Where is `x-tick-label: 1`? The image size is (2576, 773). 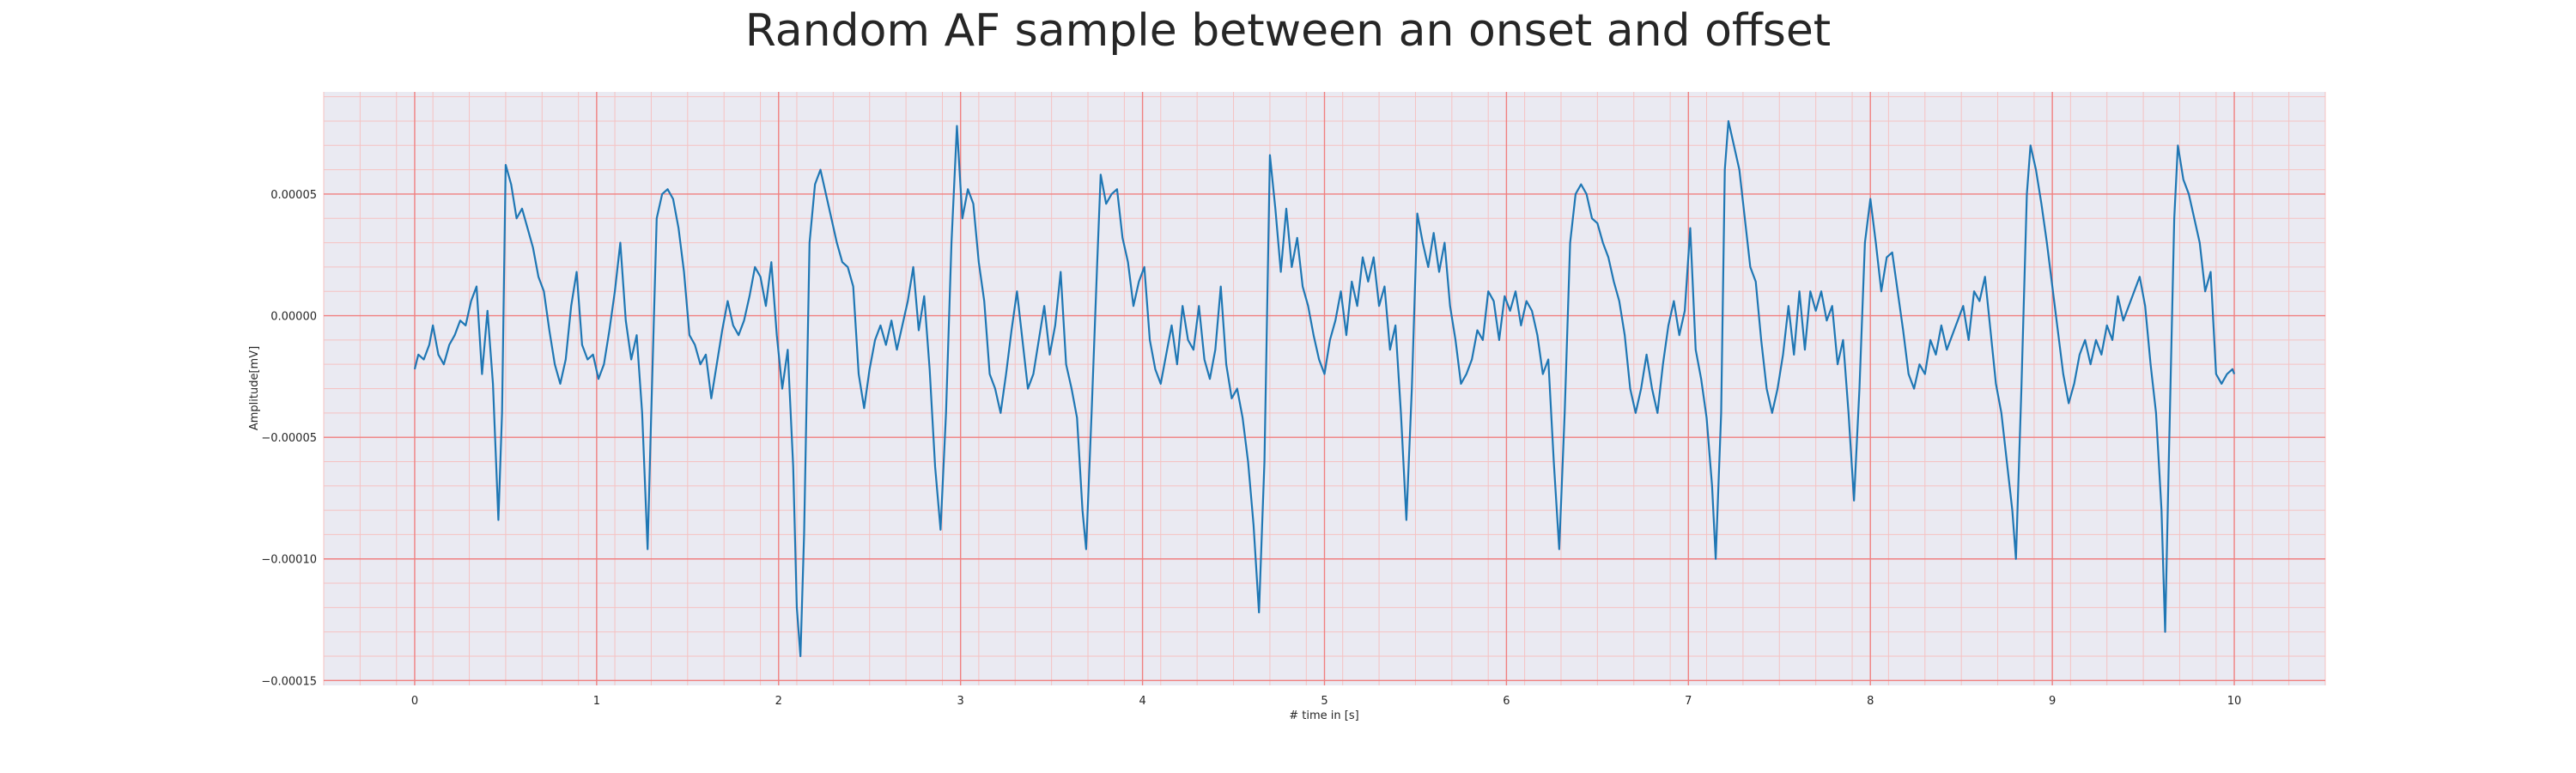 x-tick-label: 1 is located at coordinates (596, 701).